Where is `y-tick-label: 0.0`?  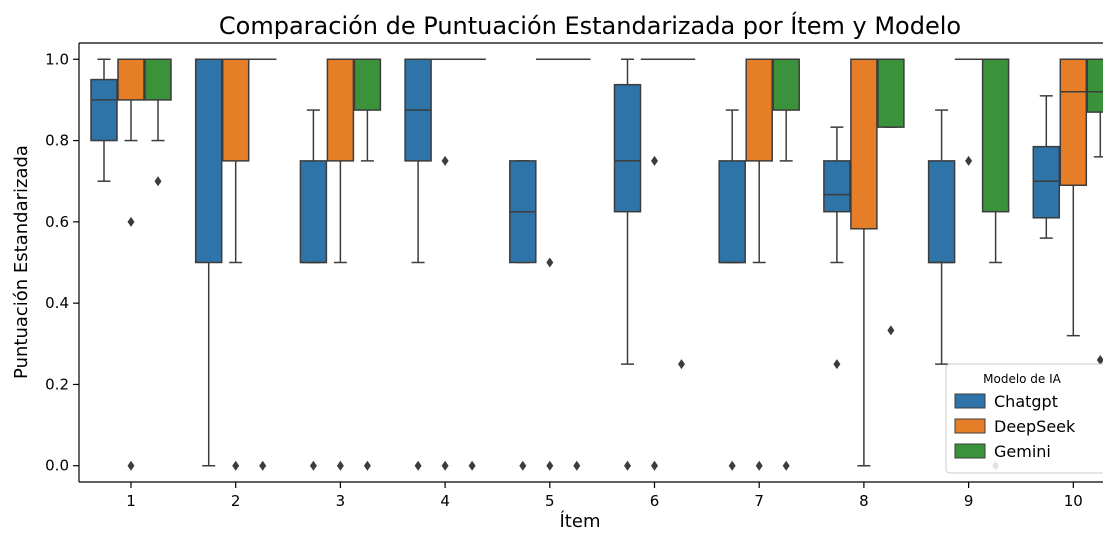 y-tick-label: 0.0 is located at coordinates (57, 466).